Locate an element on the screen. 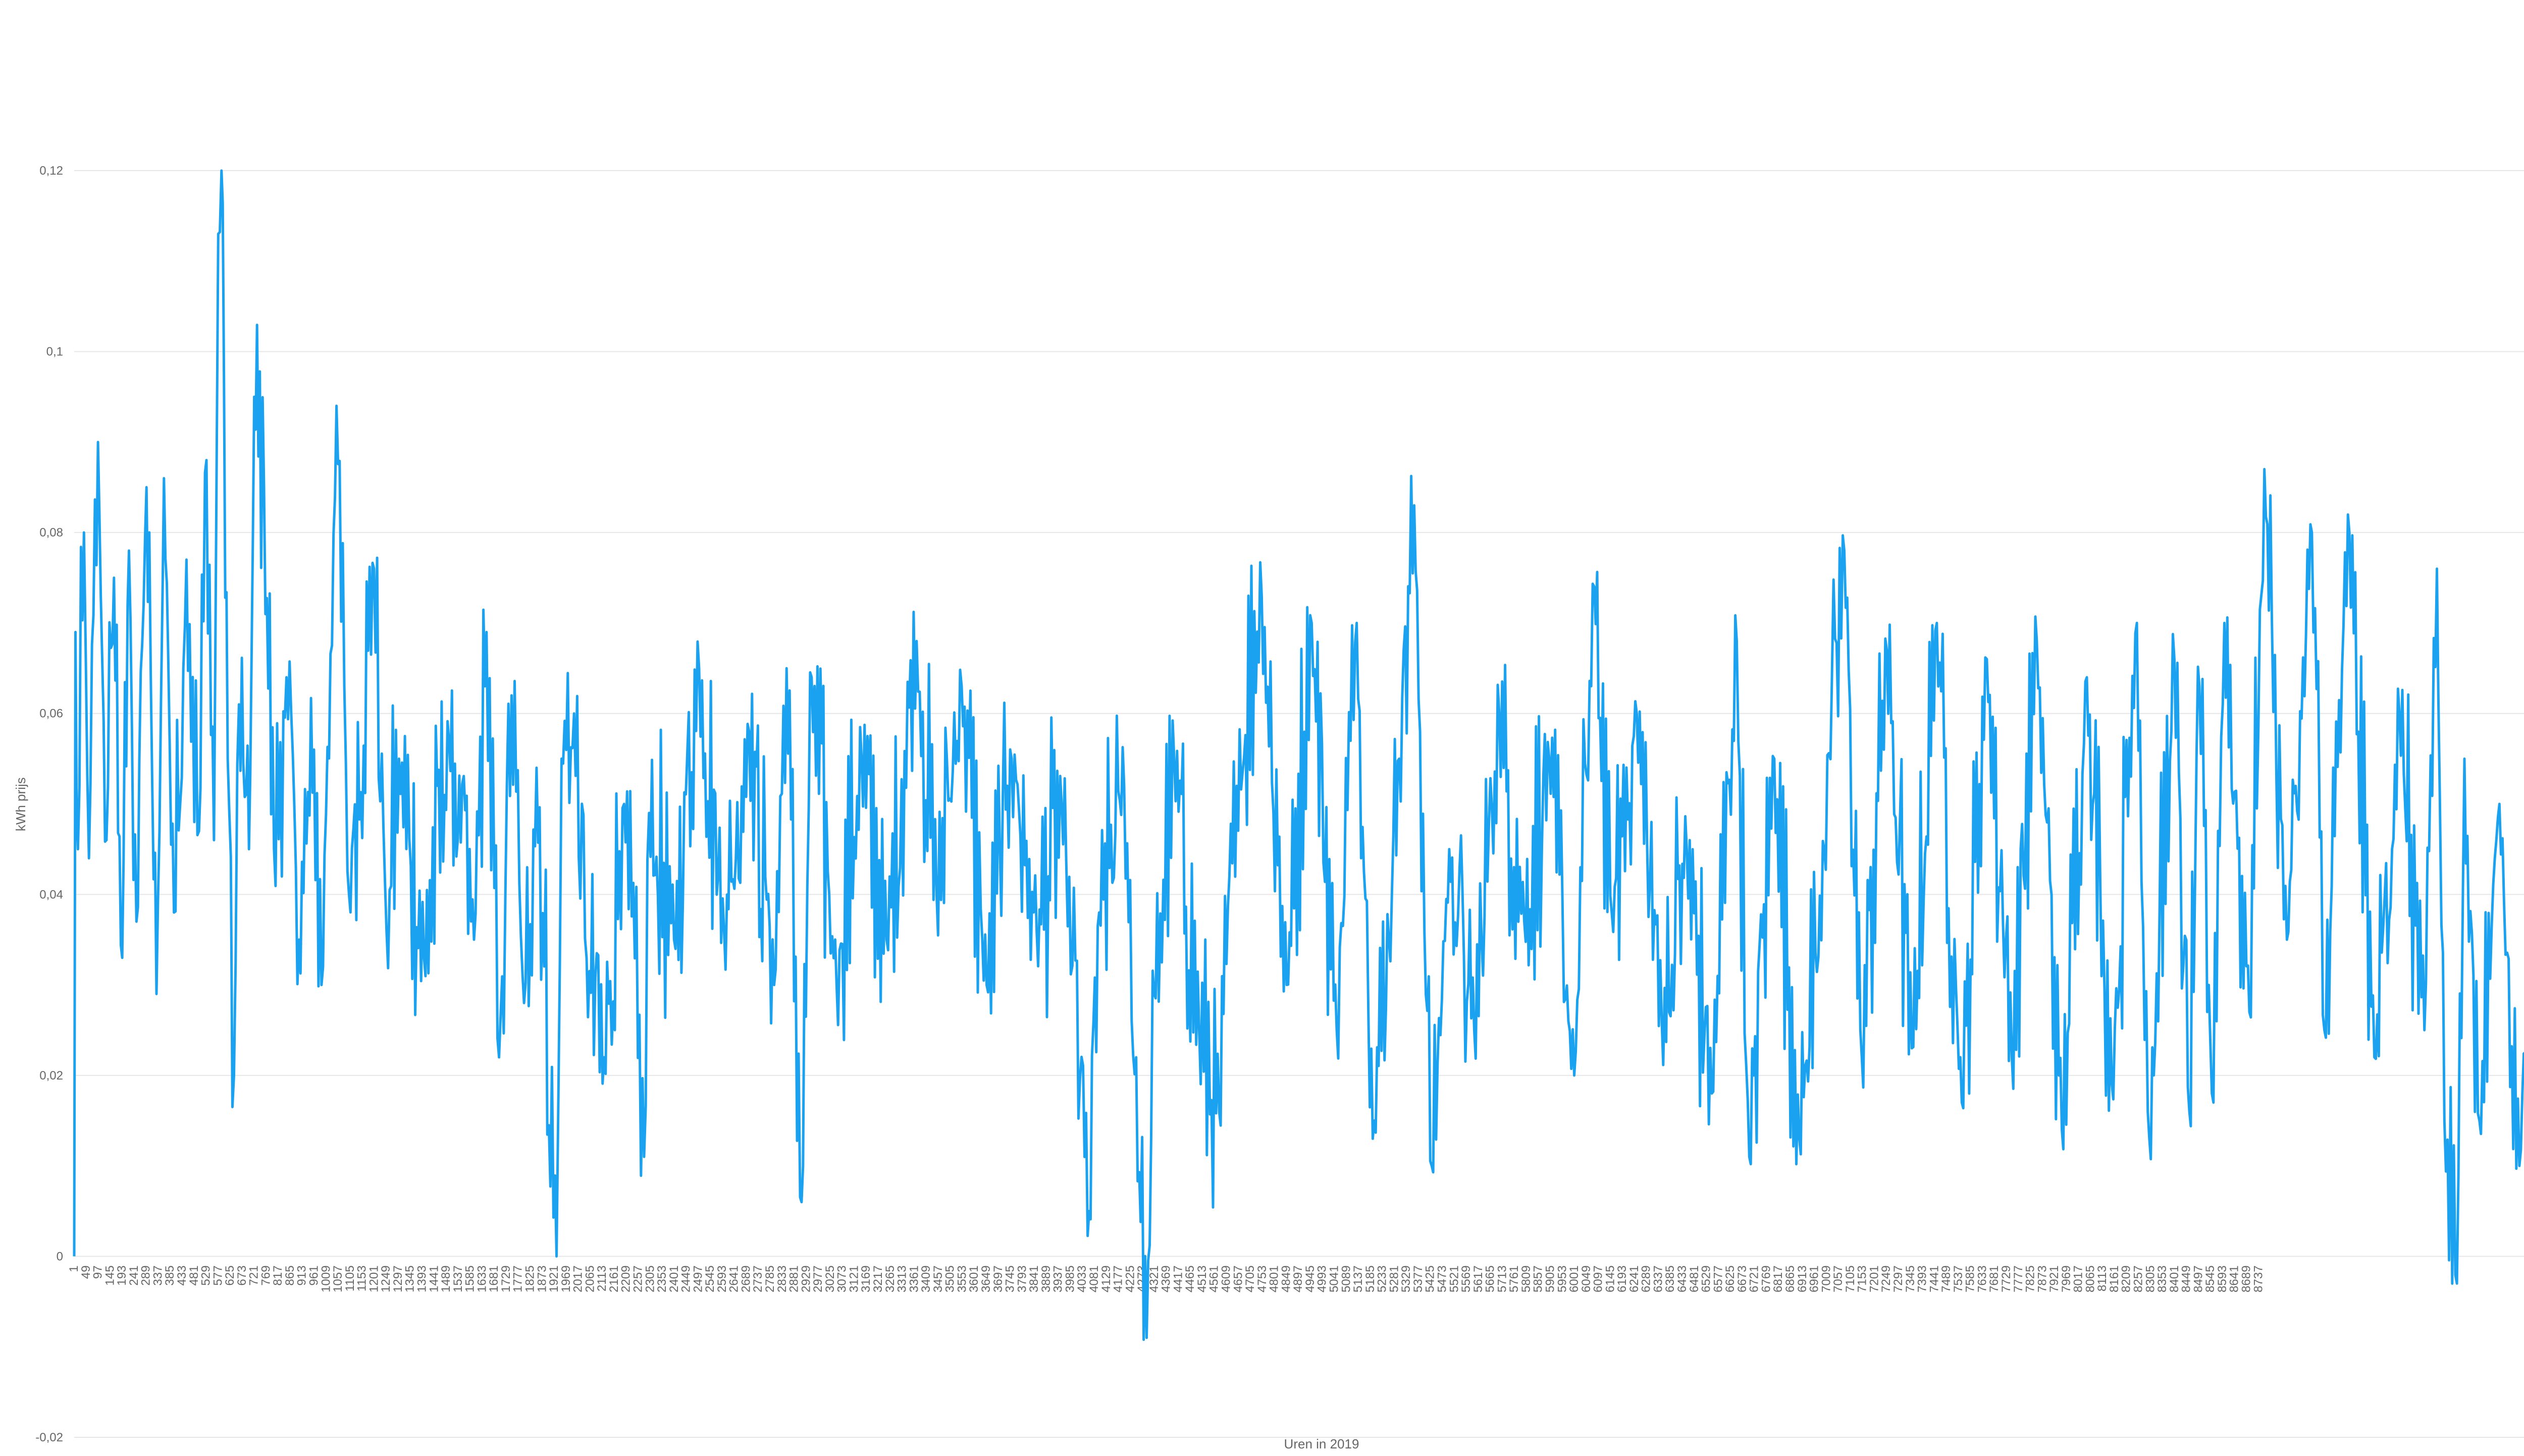  x-tick-label: 5185 is located at coordinates (1370, 1279).